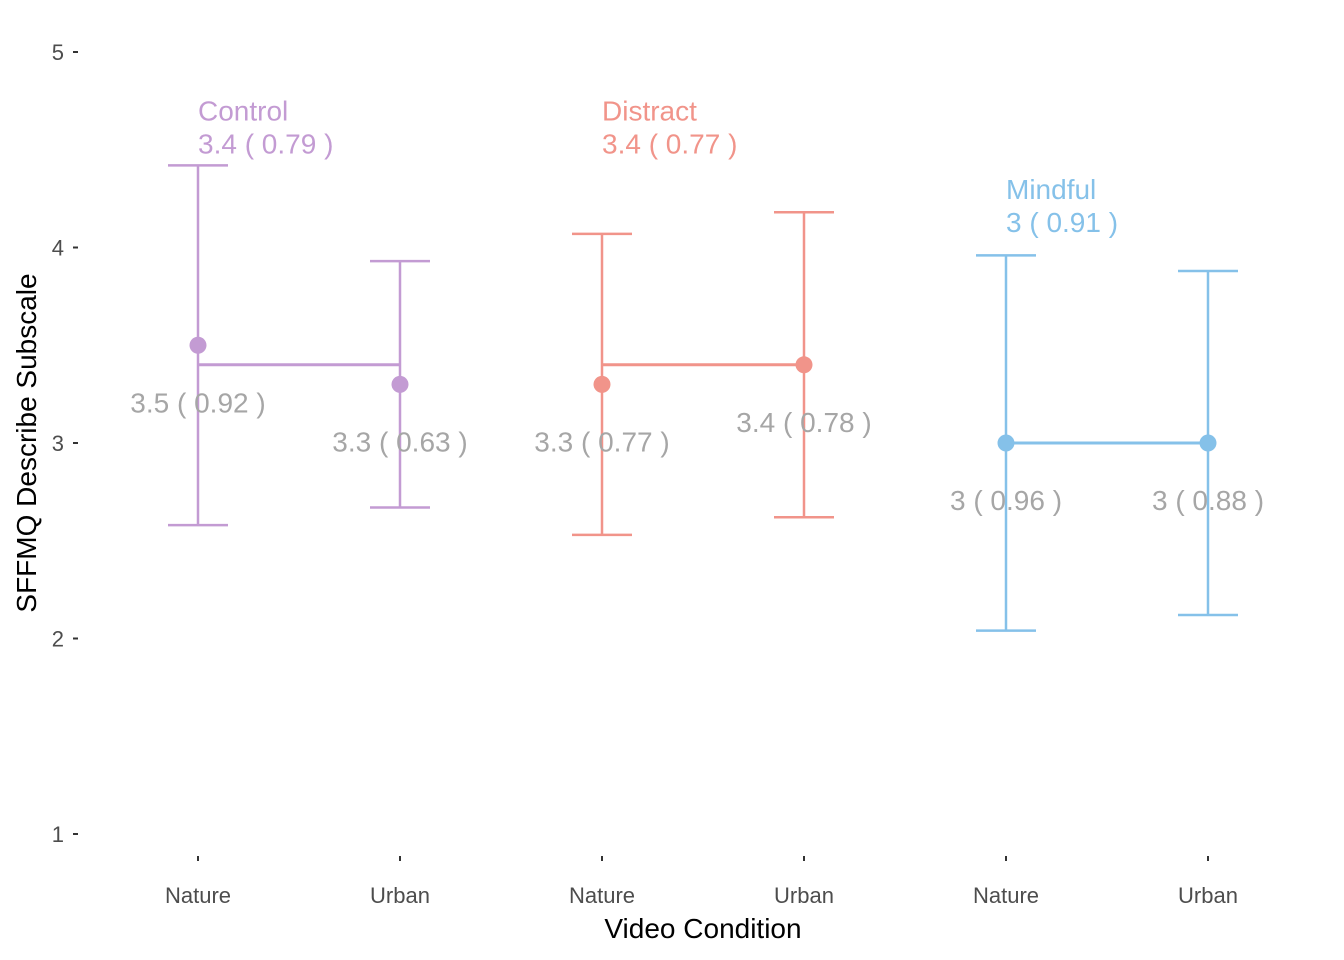  What do you see at coordinates (58, 52) in the screenshot?
I see `y-tick-label: 5` at bounding box center [58, 52].